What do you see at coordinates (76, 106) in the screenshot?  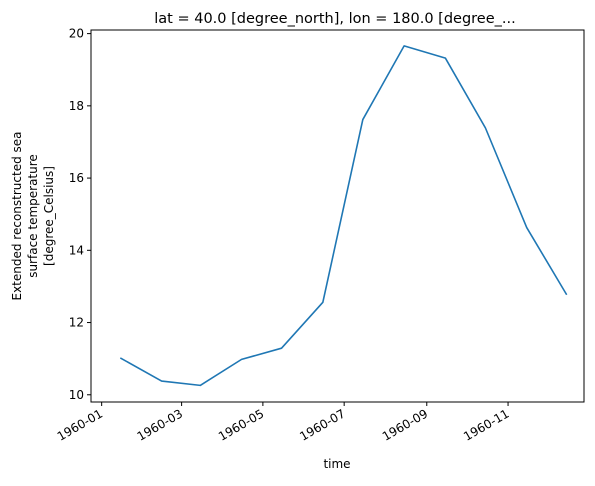 I see `y-tick-label: 18` at bounding box center [76, 106].